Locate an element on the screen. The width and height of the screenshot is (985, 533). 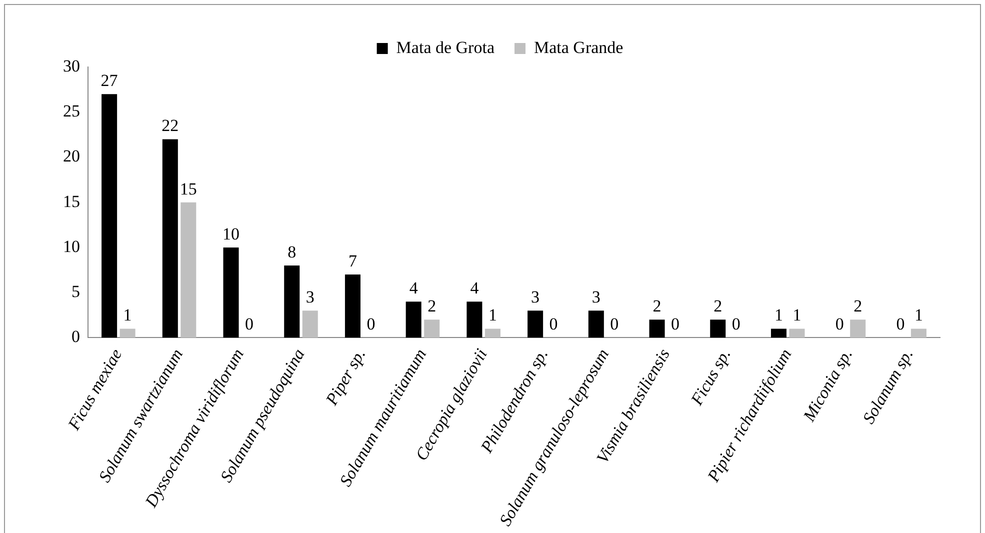
legend-label: Mata de Grota is located at coordinates (445, 47).